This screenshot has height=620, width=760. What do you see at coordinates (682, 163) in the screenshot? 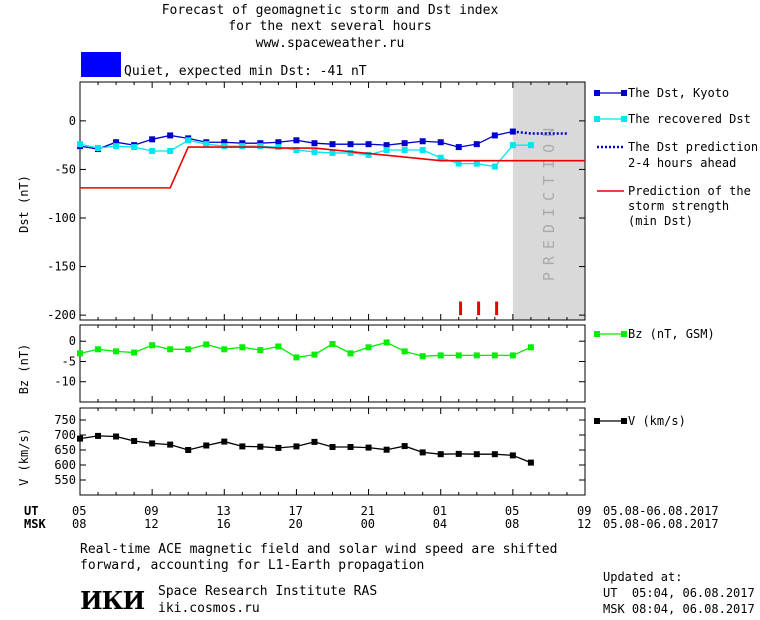
I see `legend-prediction-line2: 2-4 hours ahead` at bounding box center [682, 163].